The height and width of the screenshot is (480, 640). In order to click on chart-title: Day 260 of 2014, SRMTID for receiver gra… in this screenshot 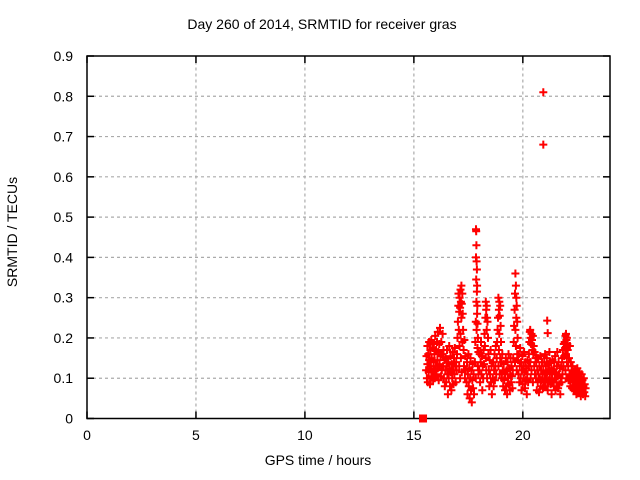, I will do `click(321, 24)`.